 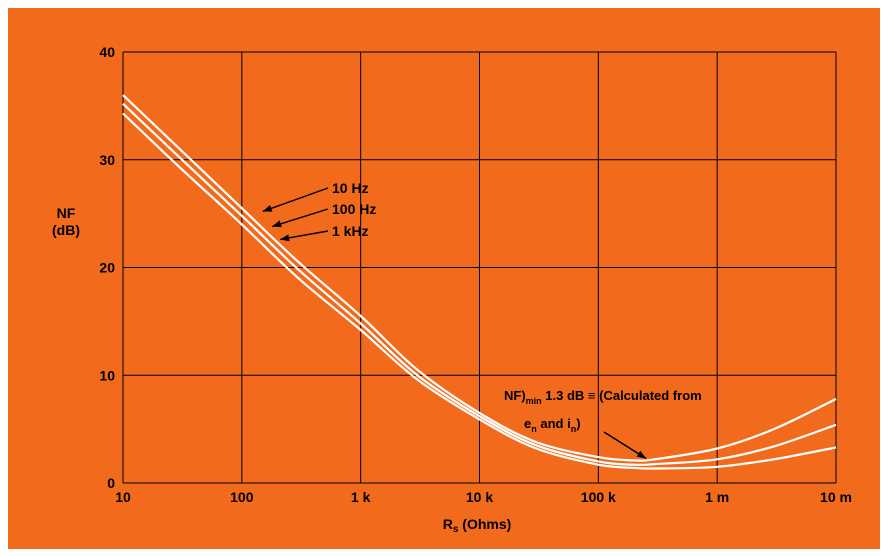 What do you see at coordinates (552, 425) in the screenshot?
I see `annotation-line2: en and in)` at bounding box center [552, 425].